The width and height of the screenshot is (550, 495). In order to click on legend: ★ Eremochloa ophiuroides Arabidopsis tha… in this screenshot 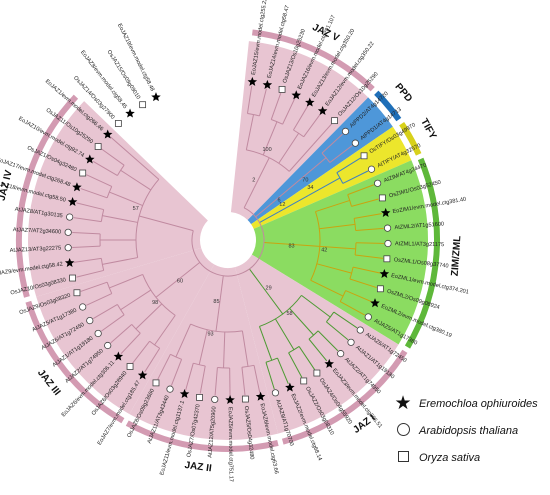, I will do `click(469, 430)`.